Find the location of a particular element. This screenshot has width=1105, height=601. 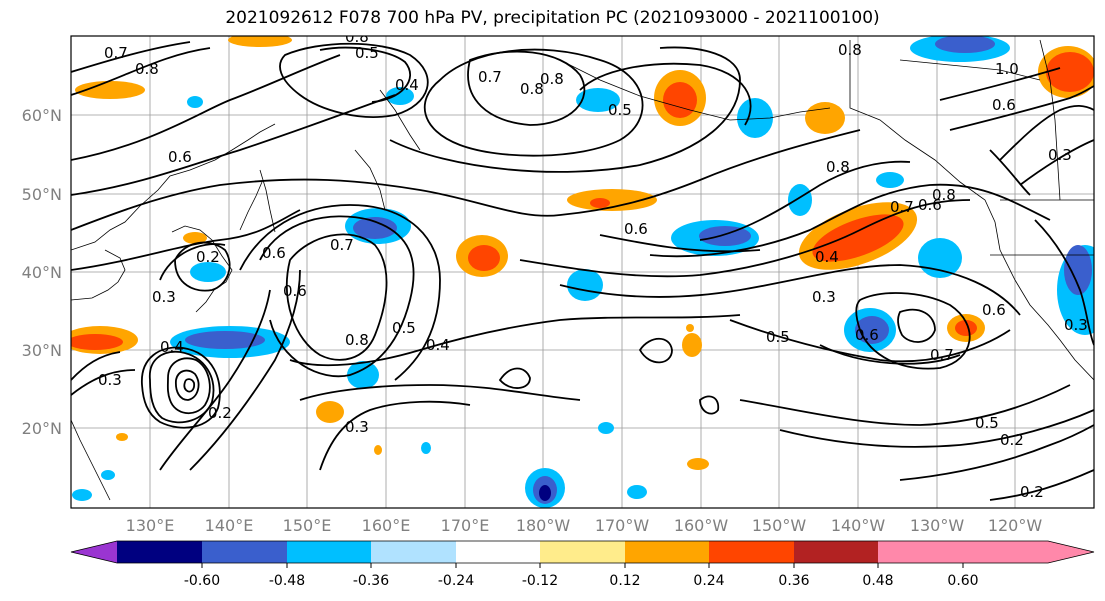

lon-label: 150°W is located at coordinates (779, 525).